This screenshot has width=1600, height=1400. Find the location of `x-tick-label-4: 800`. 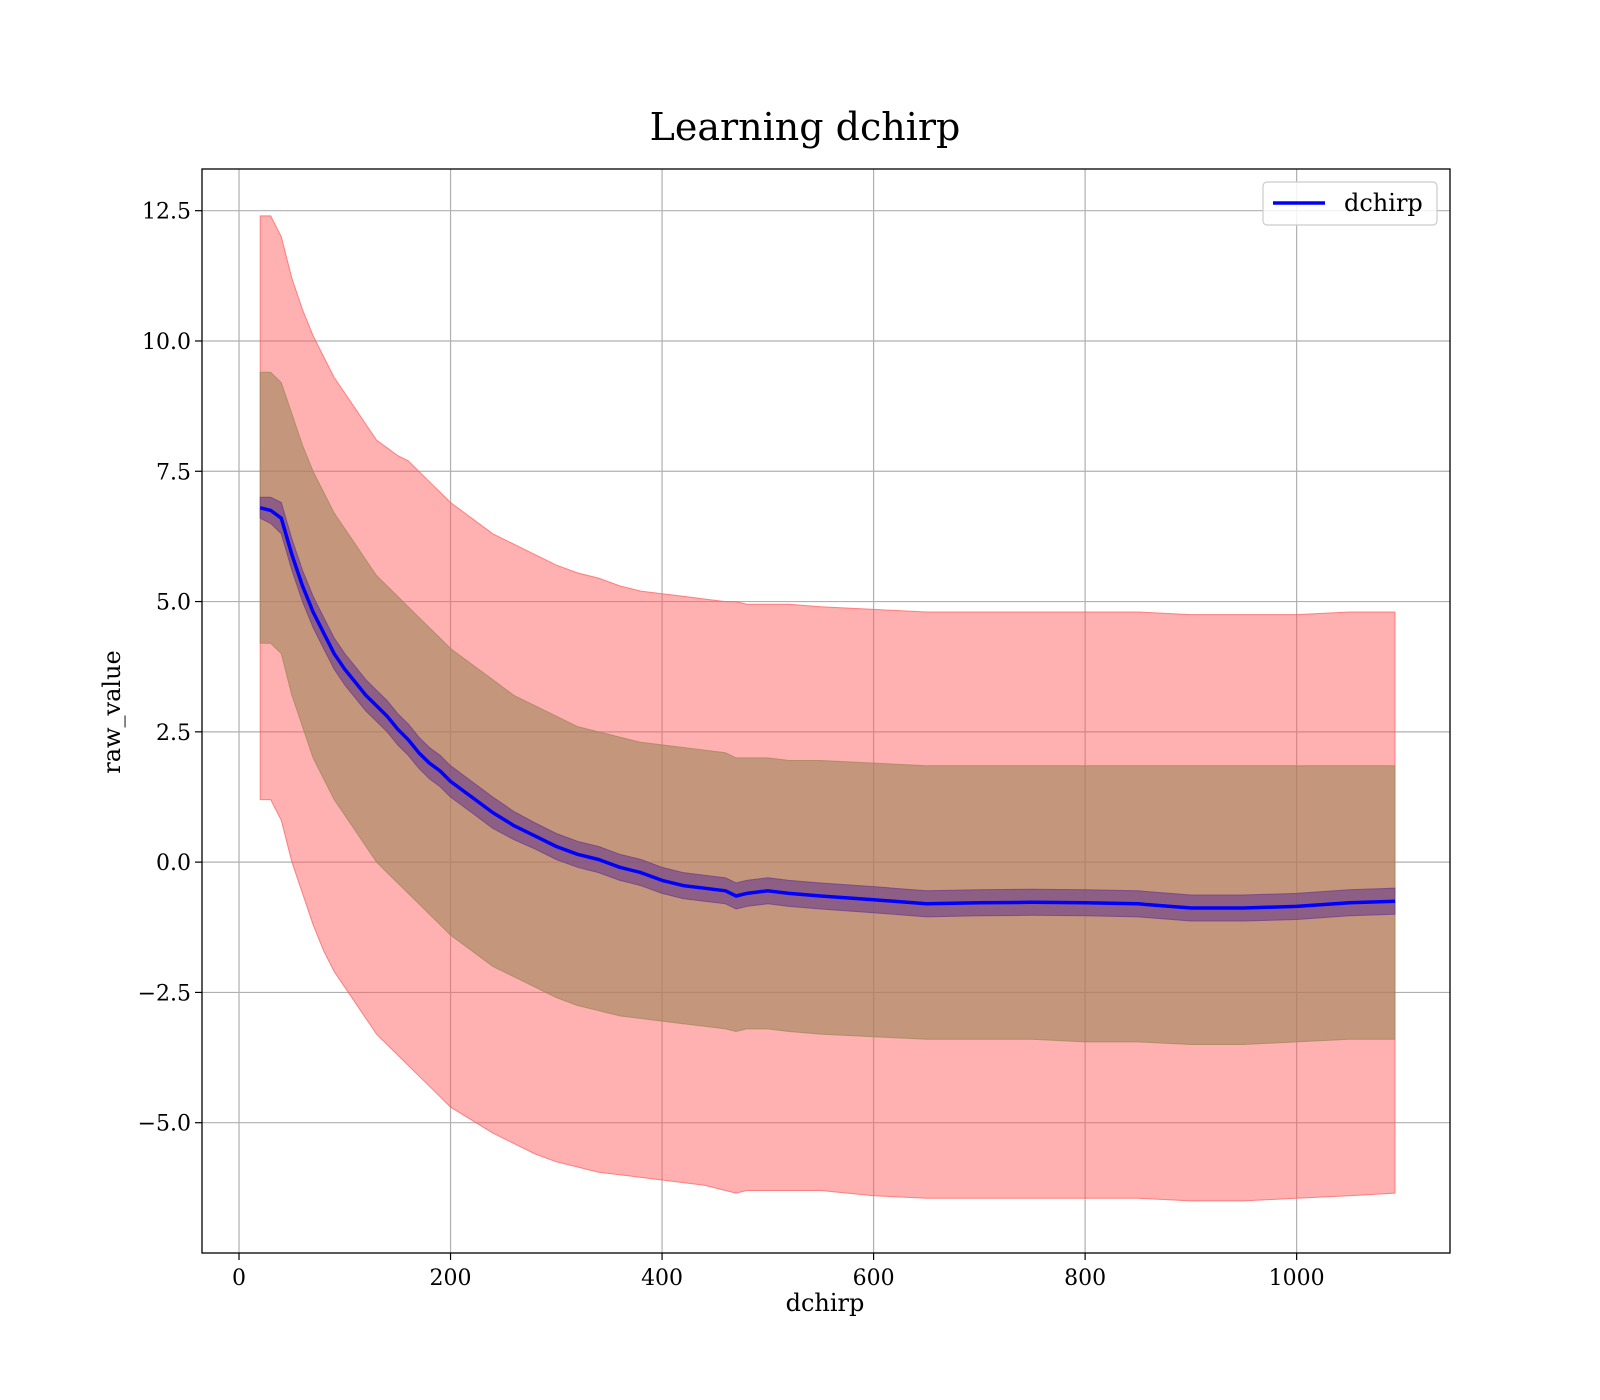

x-tick-label-4: 800 is located at coordinates (1085, 1278).